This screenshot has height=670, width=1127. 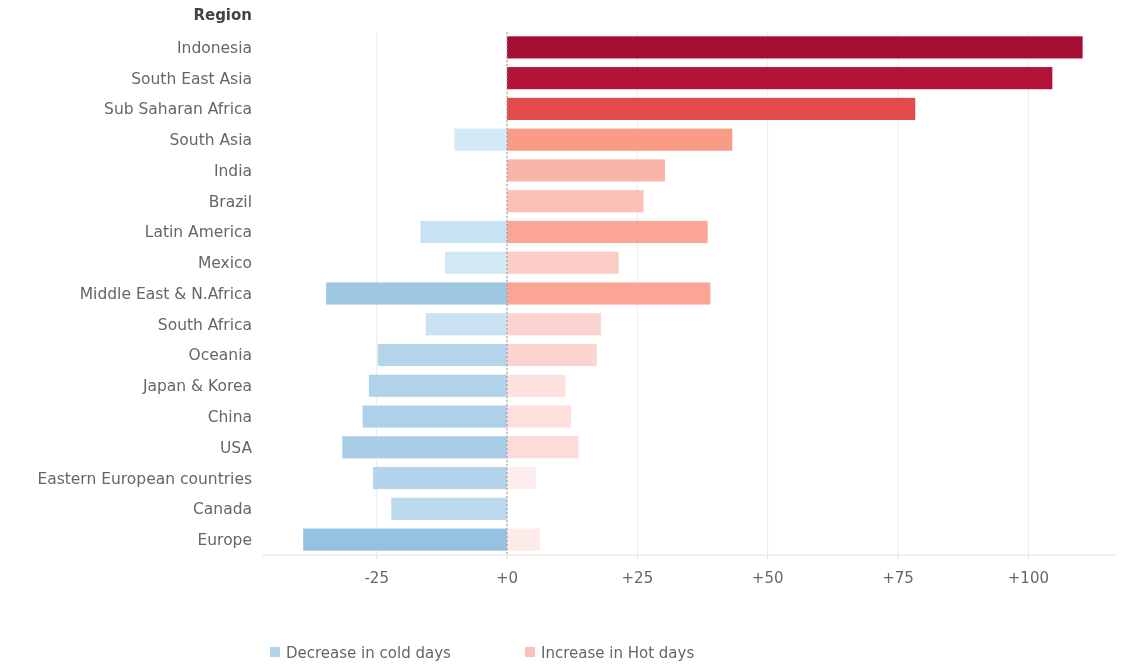 I want to click on y-tick-label: India, so click(x=232, y=170).